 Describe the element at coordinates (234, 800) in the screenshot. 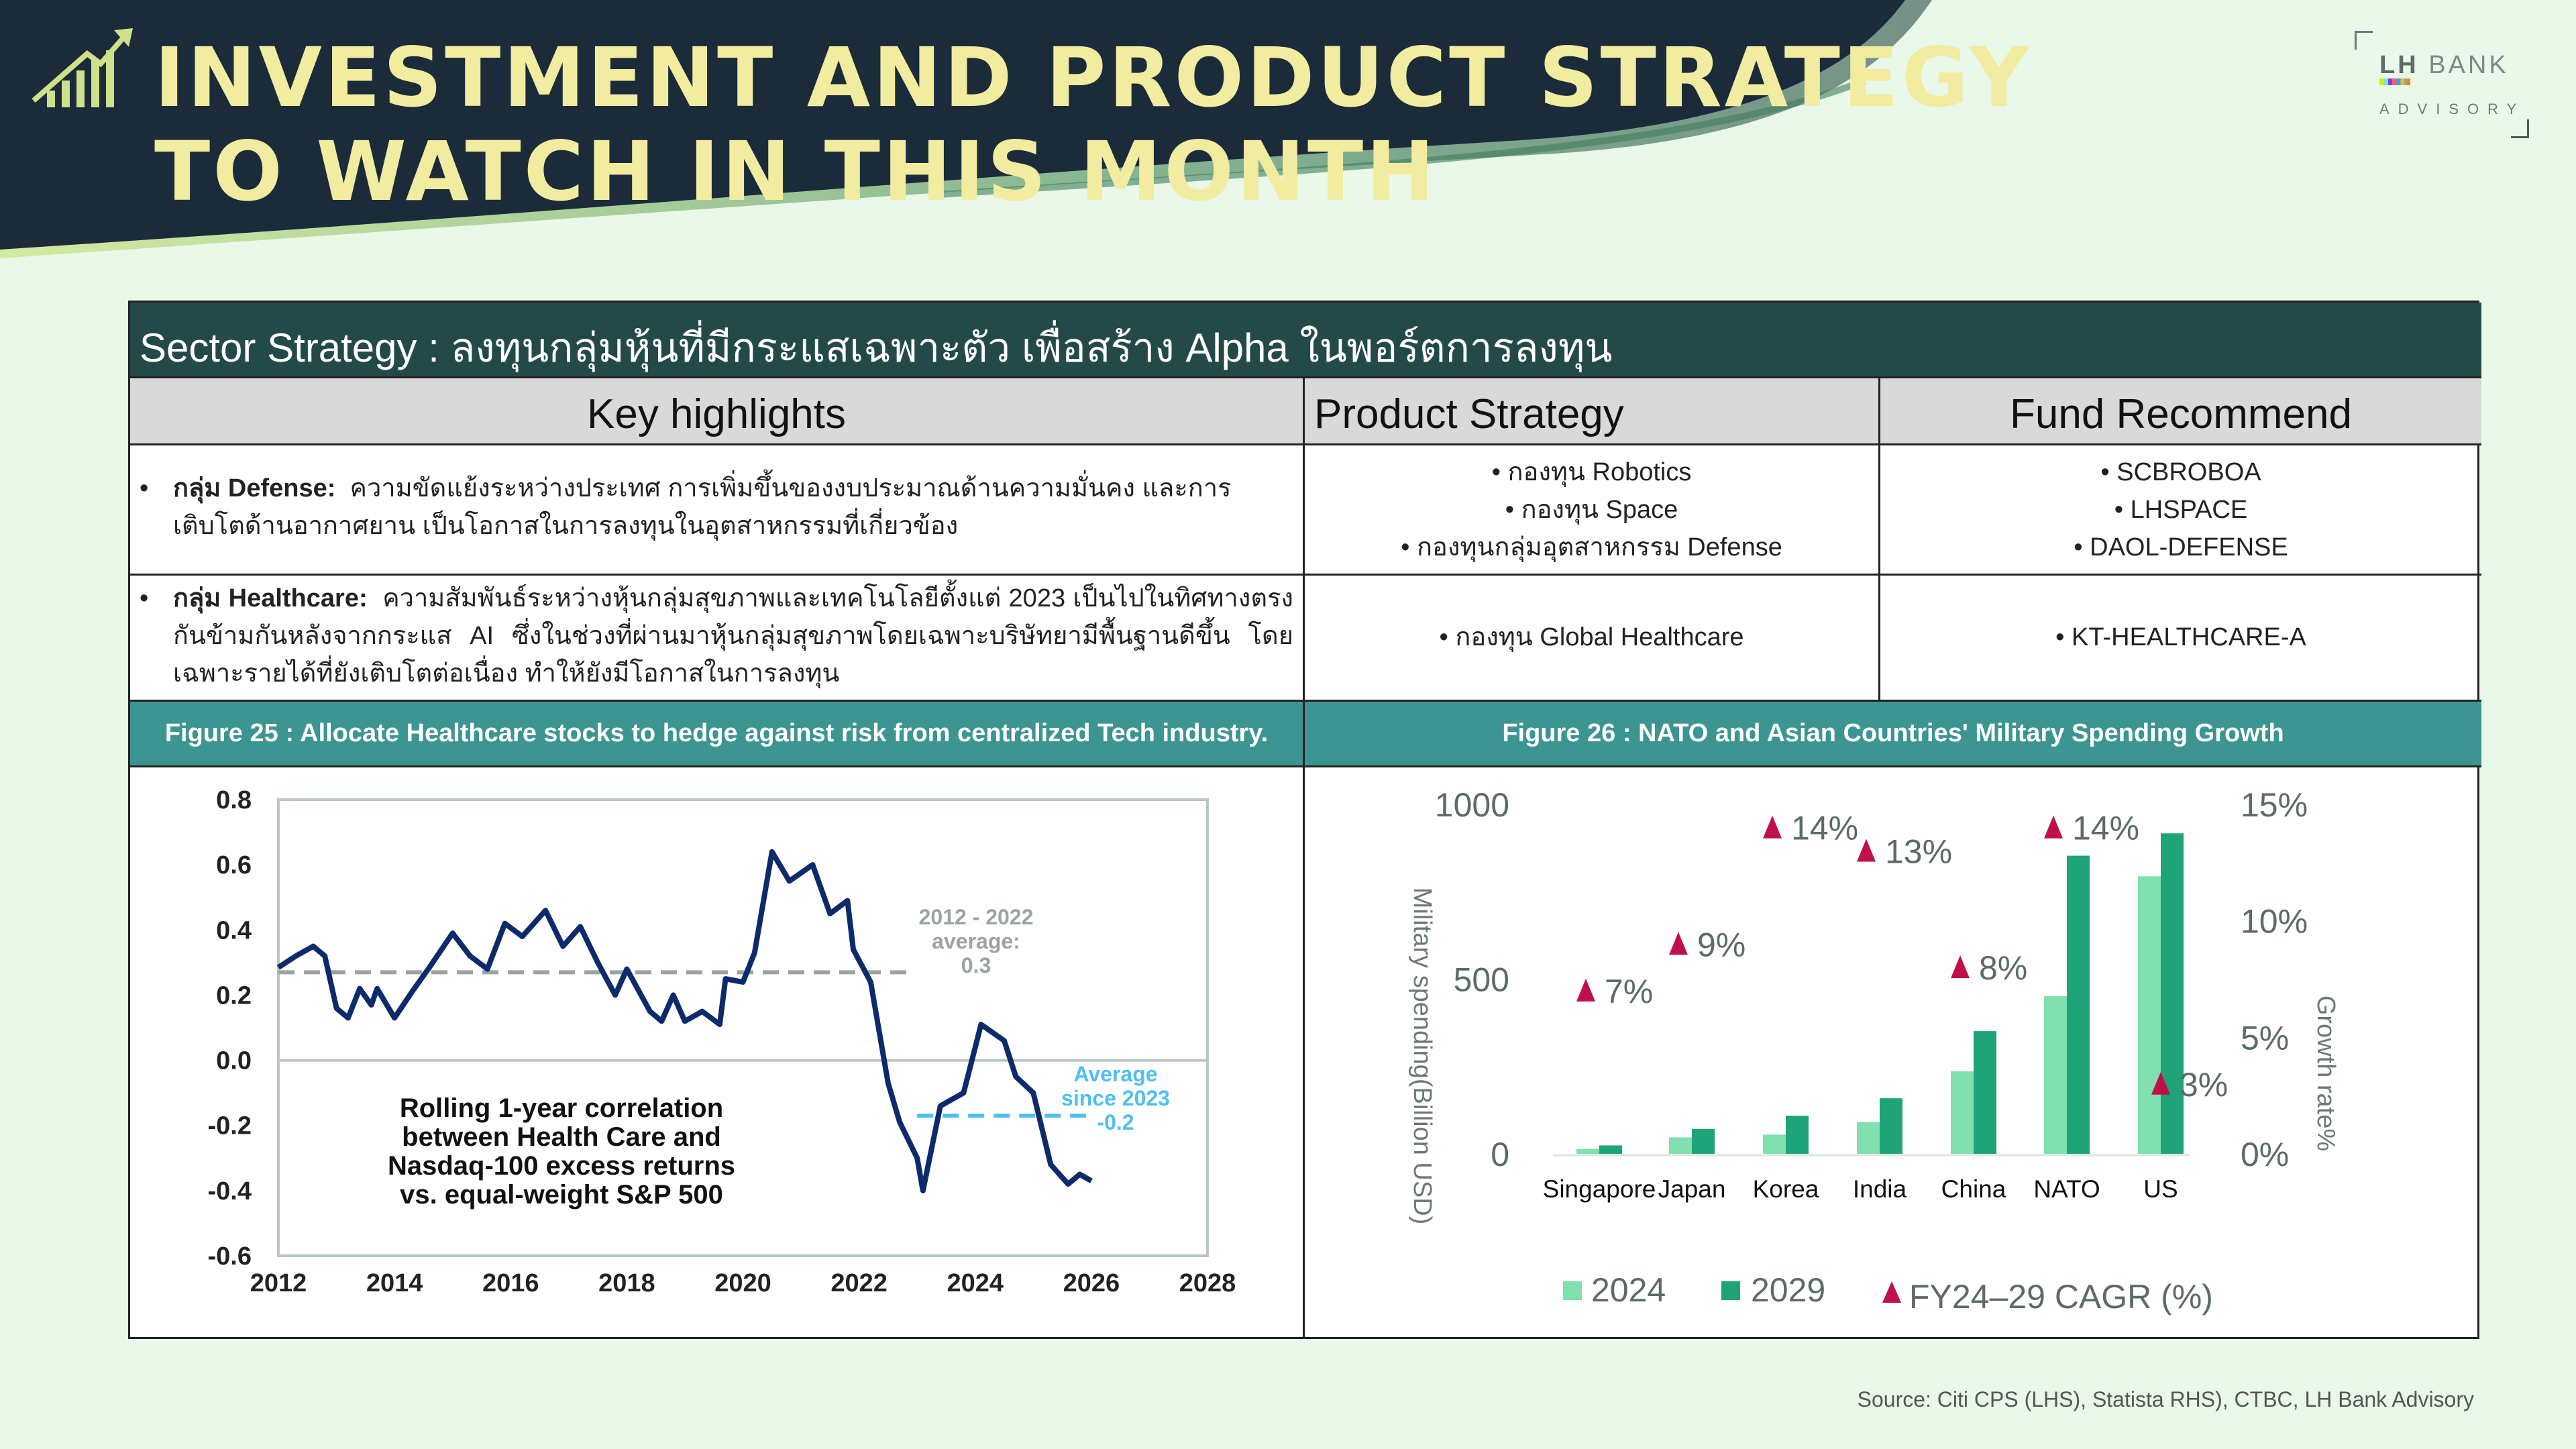

I see `y-tick-label: 0.8` at that location.